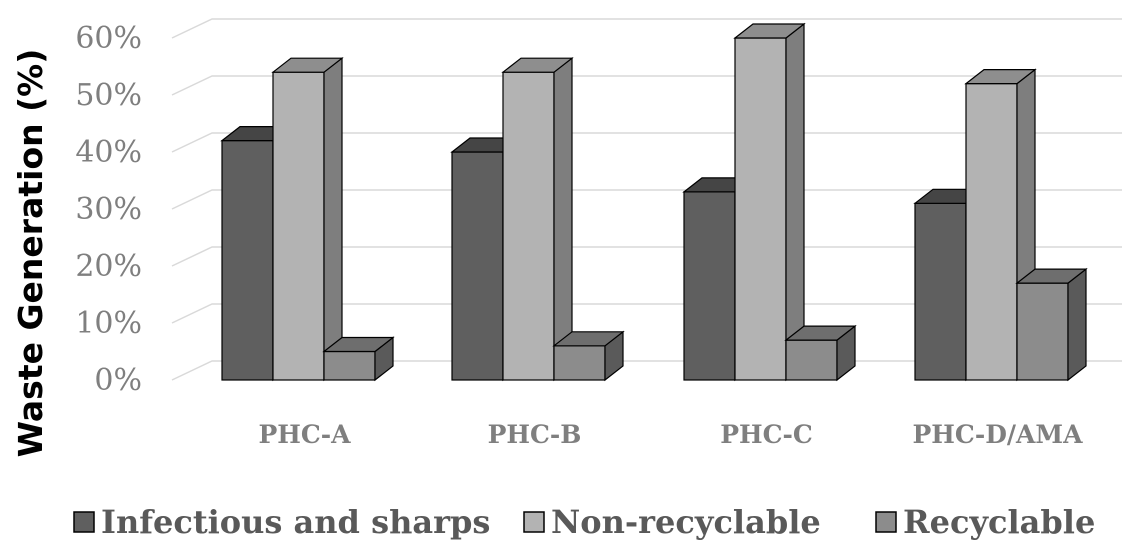  I want to click on y-tick-label: 30%, so click(108, 209).